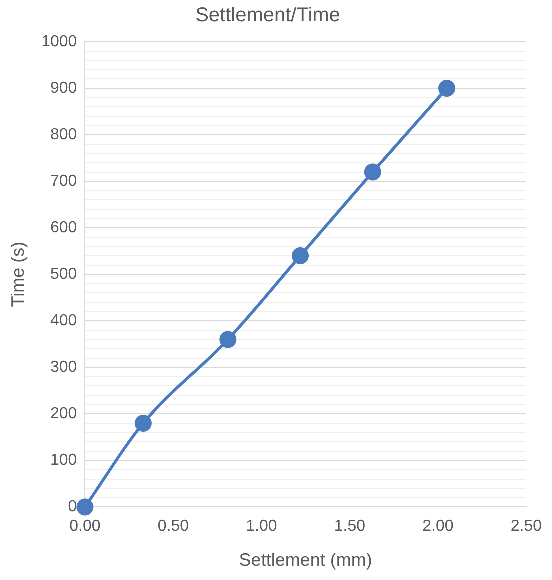 The image size is (552, 580). I want to click on y-tick-label: 600, so click(64, 227).